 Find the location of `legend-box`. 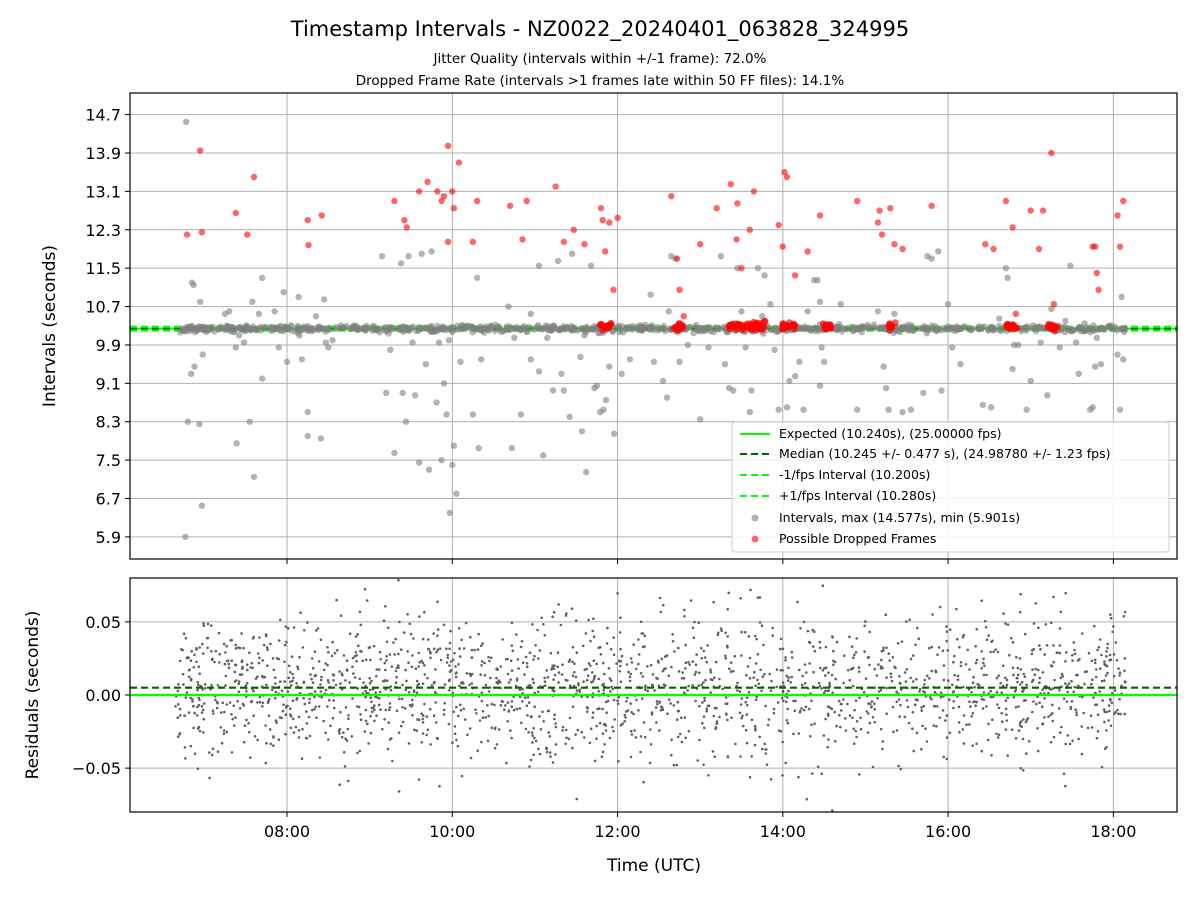

legend-box is located at coordinates (950, 487).